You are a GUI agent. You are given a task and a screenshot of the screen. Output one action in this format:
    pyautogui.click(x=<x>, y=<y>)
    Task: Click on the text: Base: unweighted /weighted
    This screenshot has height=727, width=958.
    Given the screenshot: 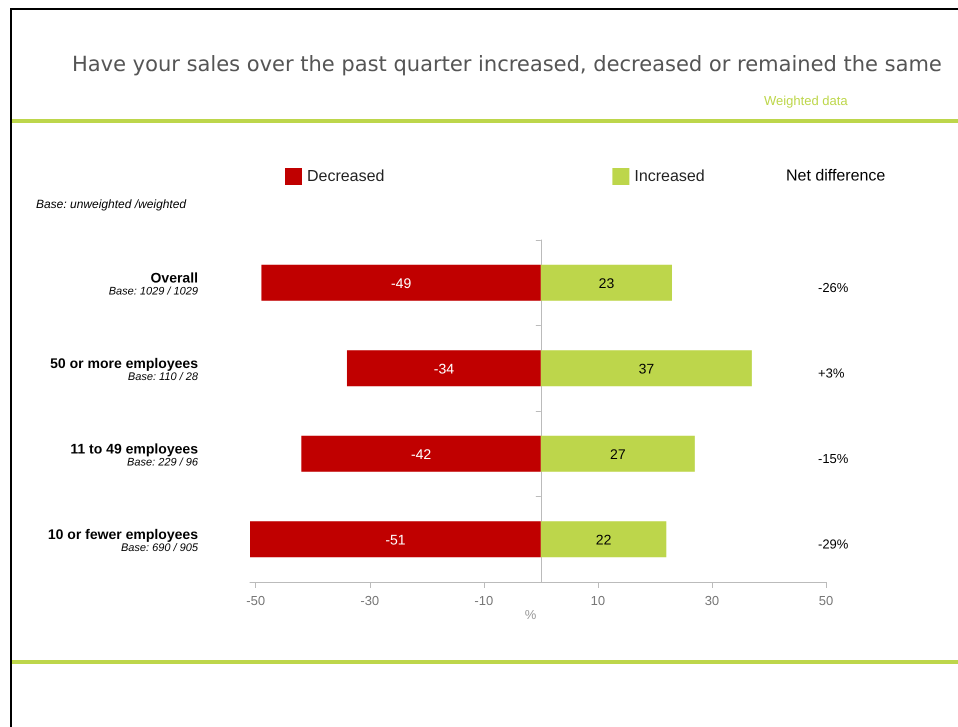 What is the action you would take?
    pyautogui.click(x=111, y=204)
    